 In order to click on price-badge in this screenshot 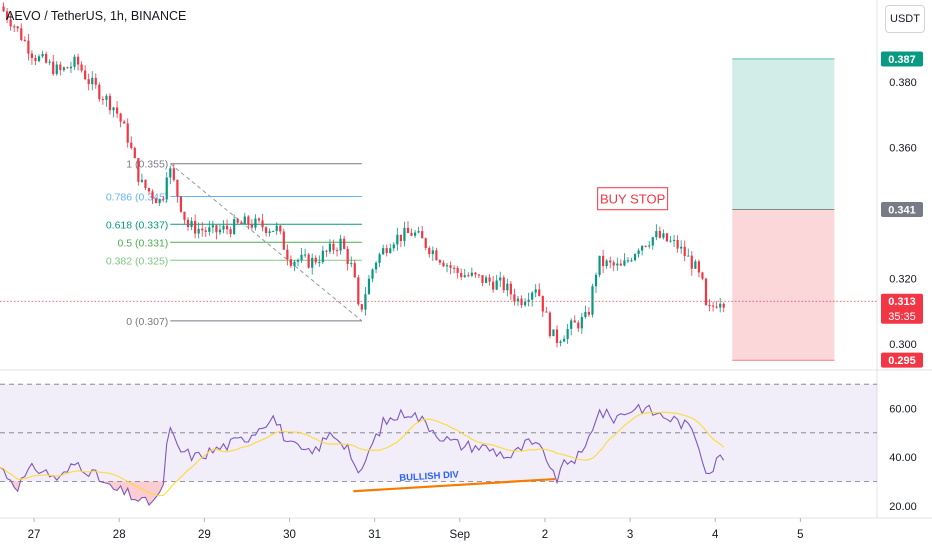, I will do `click(902, 210)`.